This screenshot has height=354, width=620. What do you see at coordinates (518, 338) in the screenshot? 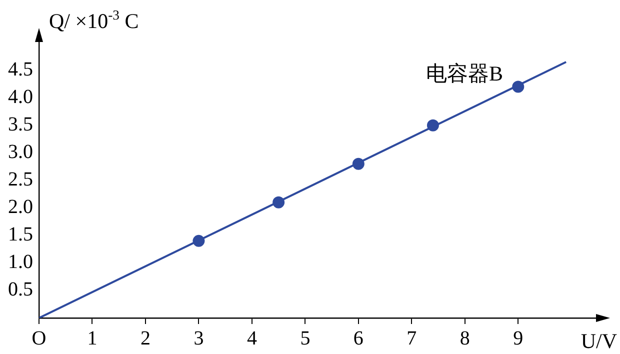
I see `x-tick-label: 9` at bounding box center [518, 338].